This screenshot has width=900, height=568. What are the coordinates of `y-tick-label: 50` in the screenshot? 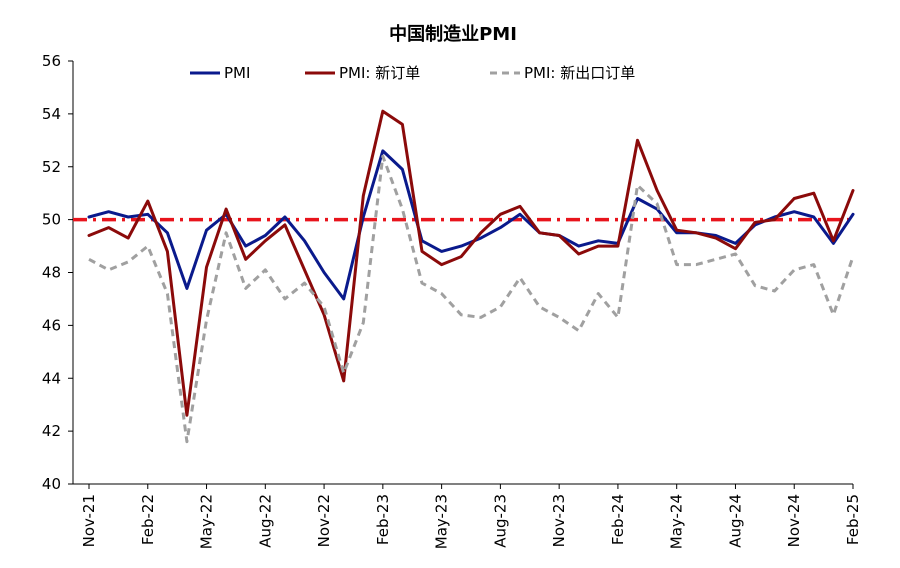 It's located at (51, 220).